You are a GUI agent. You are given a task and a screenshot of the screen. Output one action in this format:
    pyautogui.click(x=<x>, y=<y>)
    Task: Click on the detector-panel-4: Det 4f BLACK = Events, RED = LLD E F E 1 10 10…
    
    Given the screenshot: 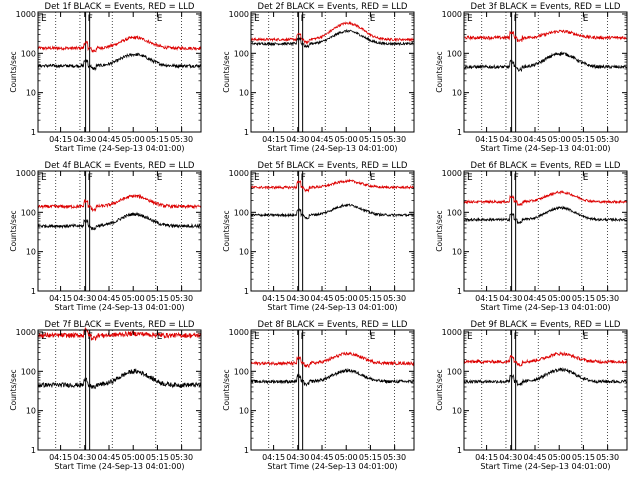 What is the action you would take?
    pyautogui.click(x=105, y=236)
    